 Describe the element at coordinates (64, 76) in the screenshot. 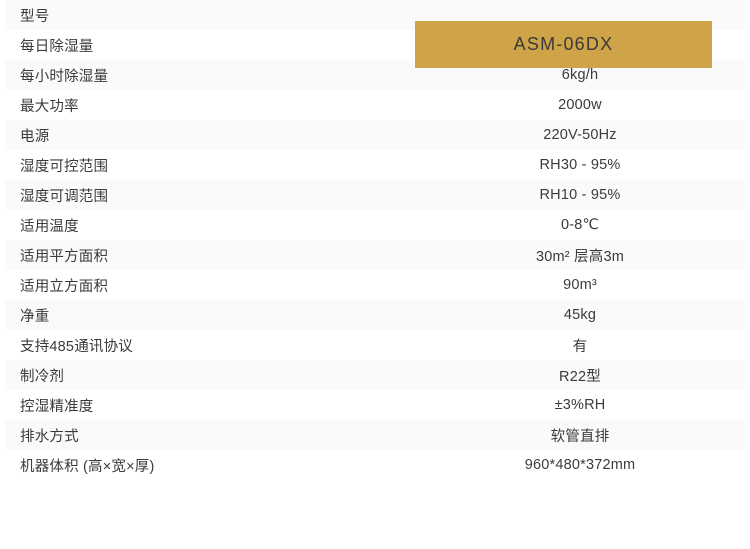

I see `spec-label: 每小时除湿量` at that location.